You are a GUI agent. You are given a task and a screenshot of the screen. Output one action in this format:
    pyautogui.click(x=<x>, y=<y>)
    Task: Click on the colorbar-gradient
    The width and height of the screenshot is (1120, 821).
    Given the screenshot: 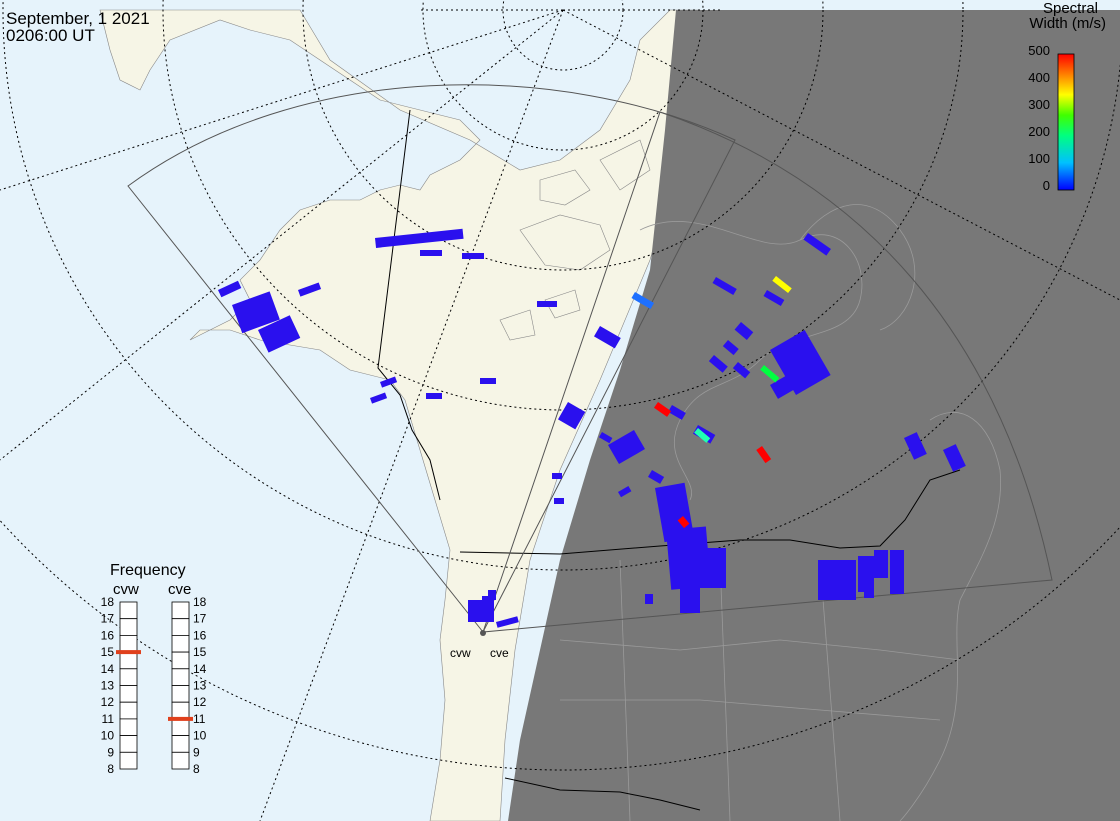 What is the action you would take?
    pyautogui.click(x=1066, y=122)
    